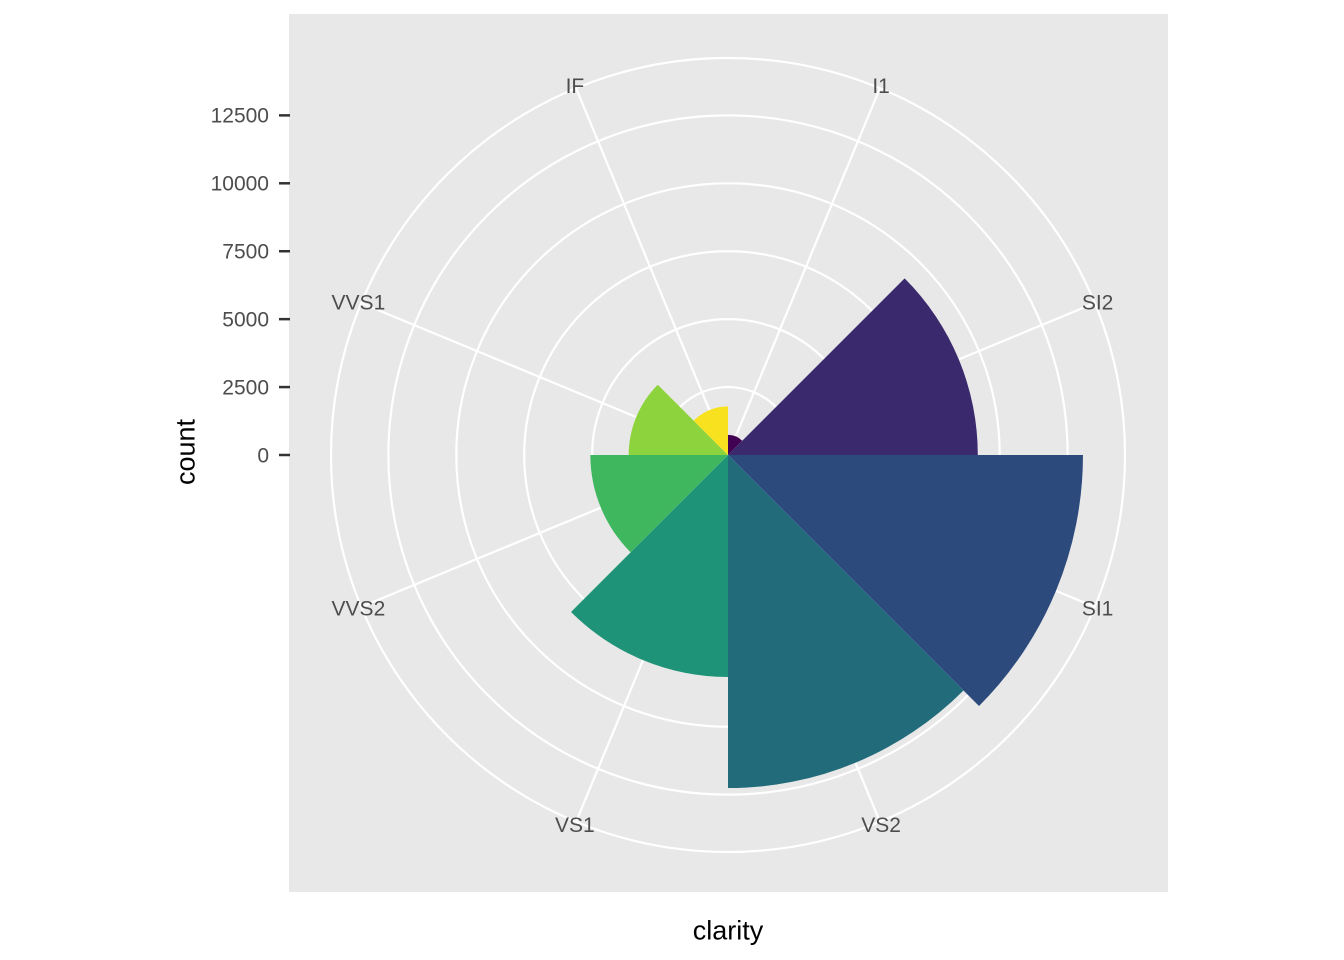 Image resolution: width=1344 pixels, height=960 pixels. What do you see at coordinates (803, 271) in the screenshot?
I see `gridline-spoke-I1` at bounding box center [803, 271].